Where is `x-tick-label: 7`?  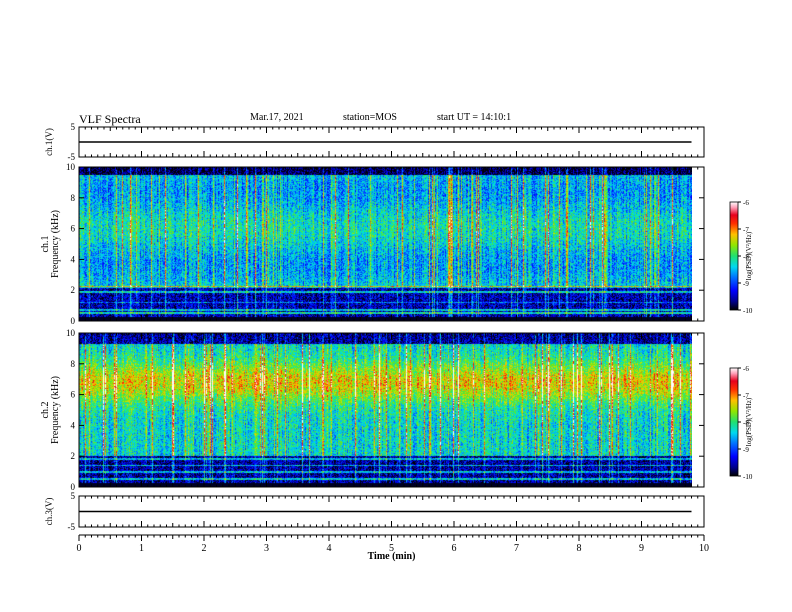
x-tick-label: 7 is located at coordinates (516, 548).